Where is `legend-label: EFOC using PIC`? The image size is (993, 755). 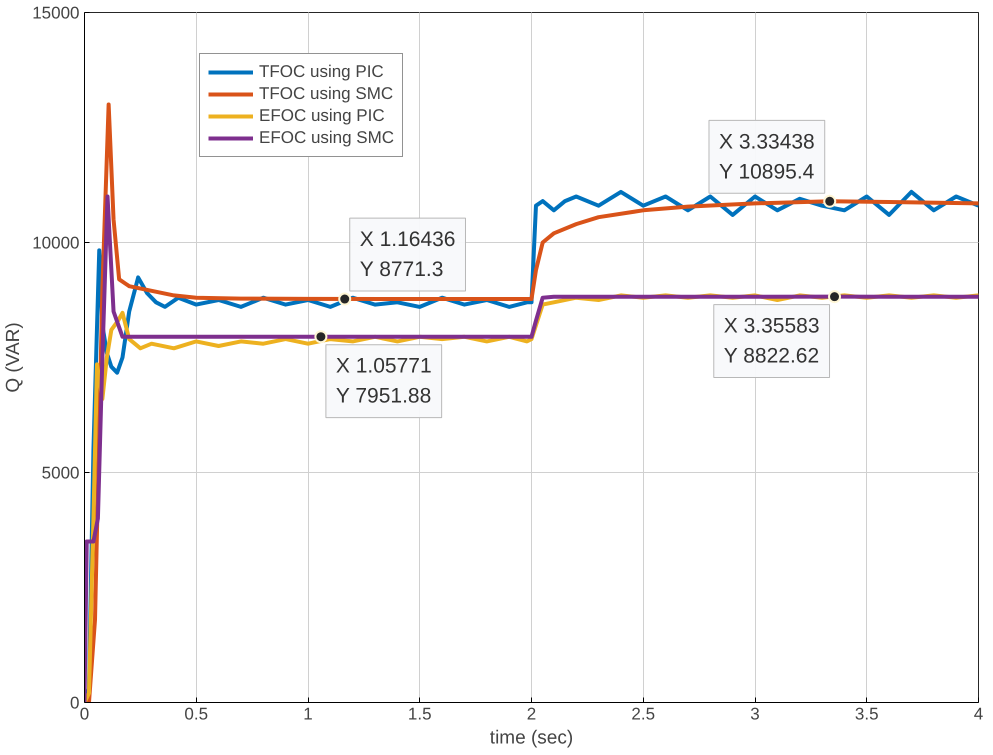 legend-label: EFOC using PIC is located at coordinates (322, 116).